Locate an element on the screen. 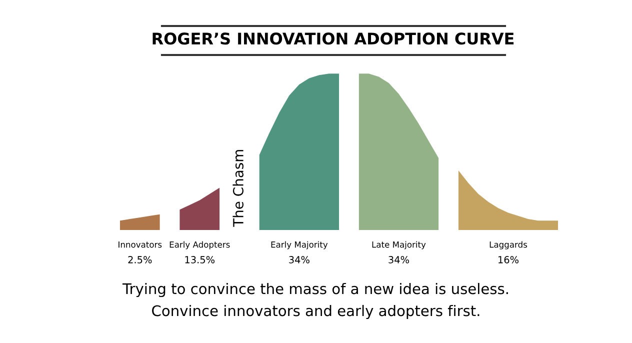  series-label: Late Majority is located at coordinates (399, 245).